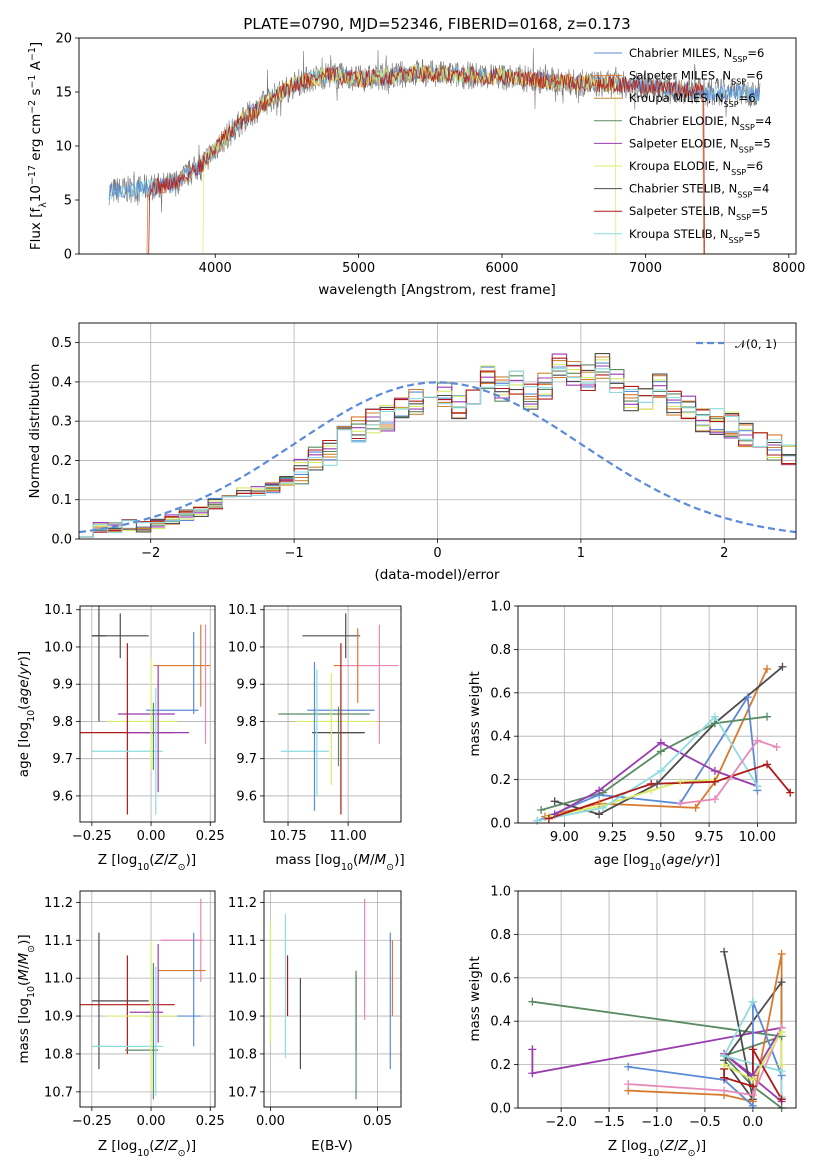 The width and height of the screenshot is (819, 1170). I want to click on x-tick-label: 1, so click(581, 553).